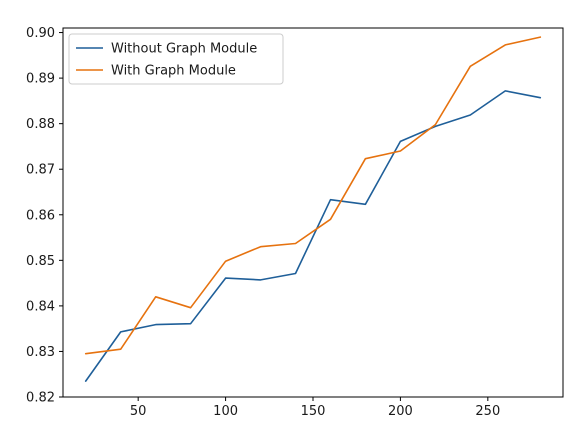  What do you see at coordinates (40, 352) in the screenshot?
I see `y-tick-label: 0.83` at bounding box center [40, 352].